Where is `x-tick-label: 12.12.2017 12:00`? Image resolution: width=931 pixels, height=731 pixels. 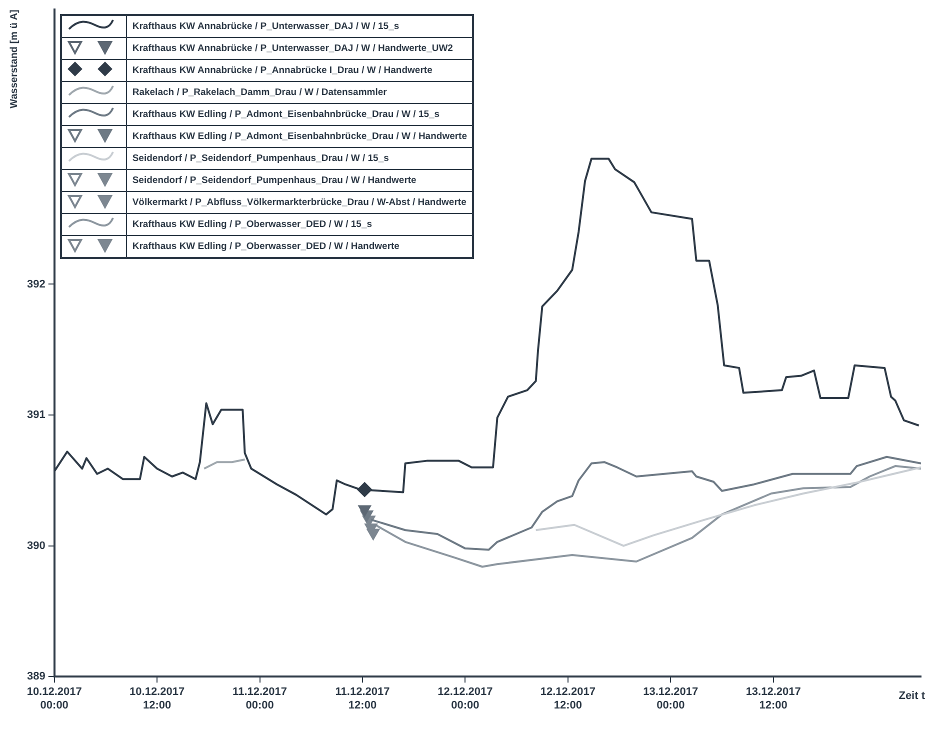
x-tick-label: 12.12.2017 12:00 is located at coordinates (568, 699).